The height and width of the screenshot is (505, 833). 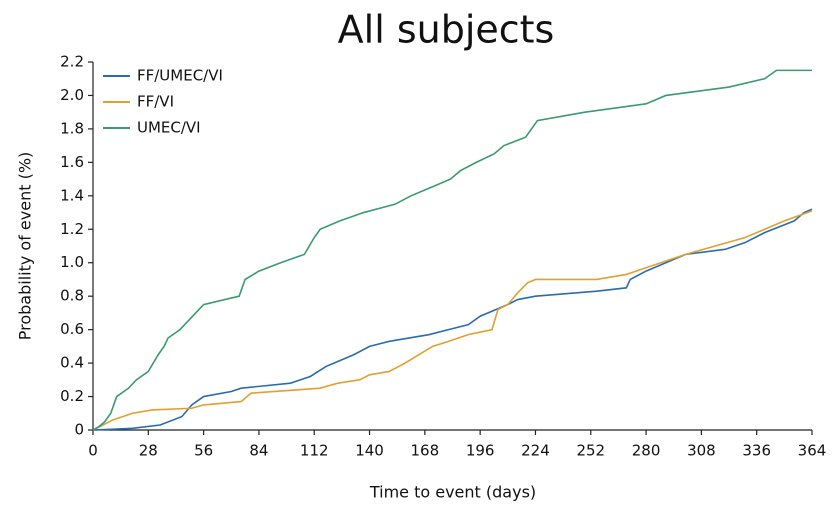 I want to click on y-tick-label: 0.2, so click(x=72, y=396).